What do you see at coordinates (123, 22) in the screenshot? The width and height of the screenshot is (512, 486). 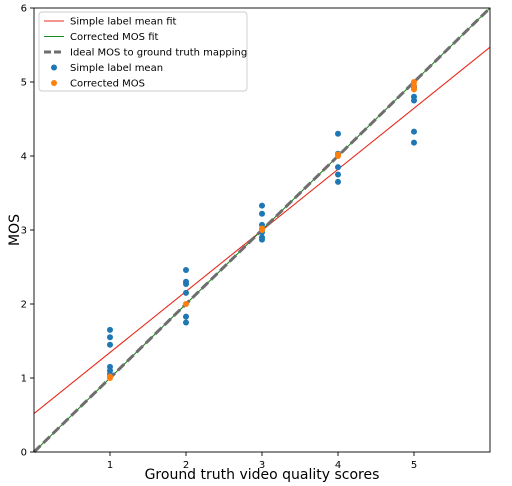 I see `legend-label: Simple label mean fit` at bounding box center [123, 22].